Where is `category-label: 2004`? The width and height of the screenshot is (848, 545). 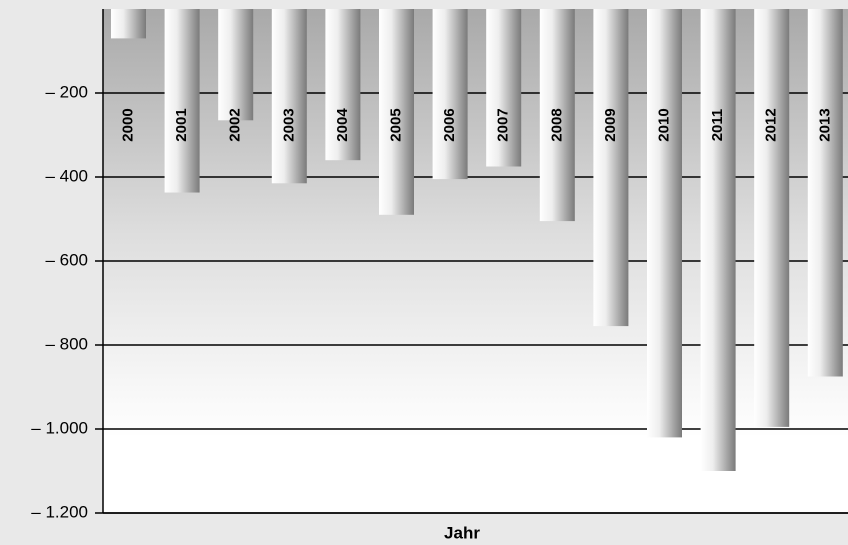
category-label: 2004 is located at coordinates (342, 125).